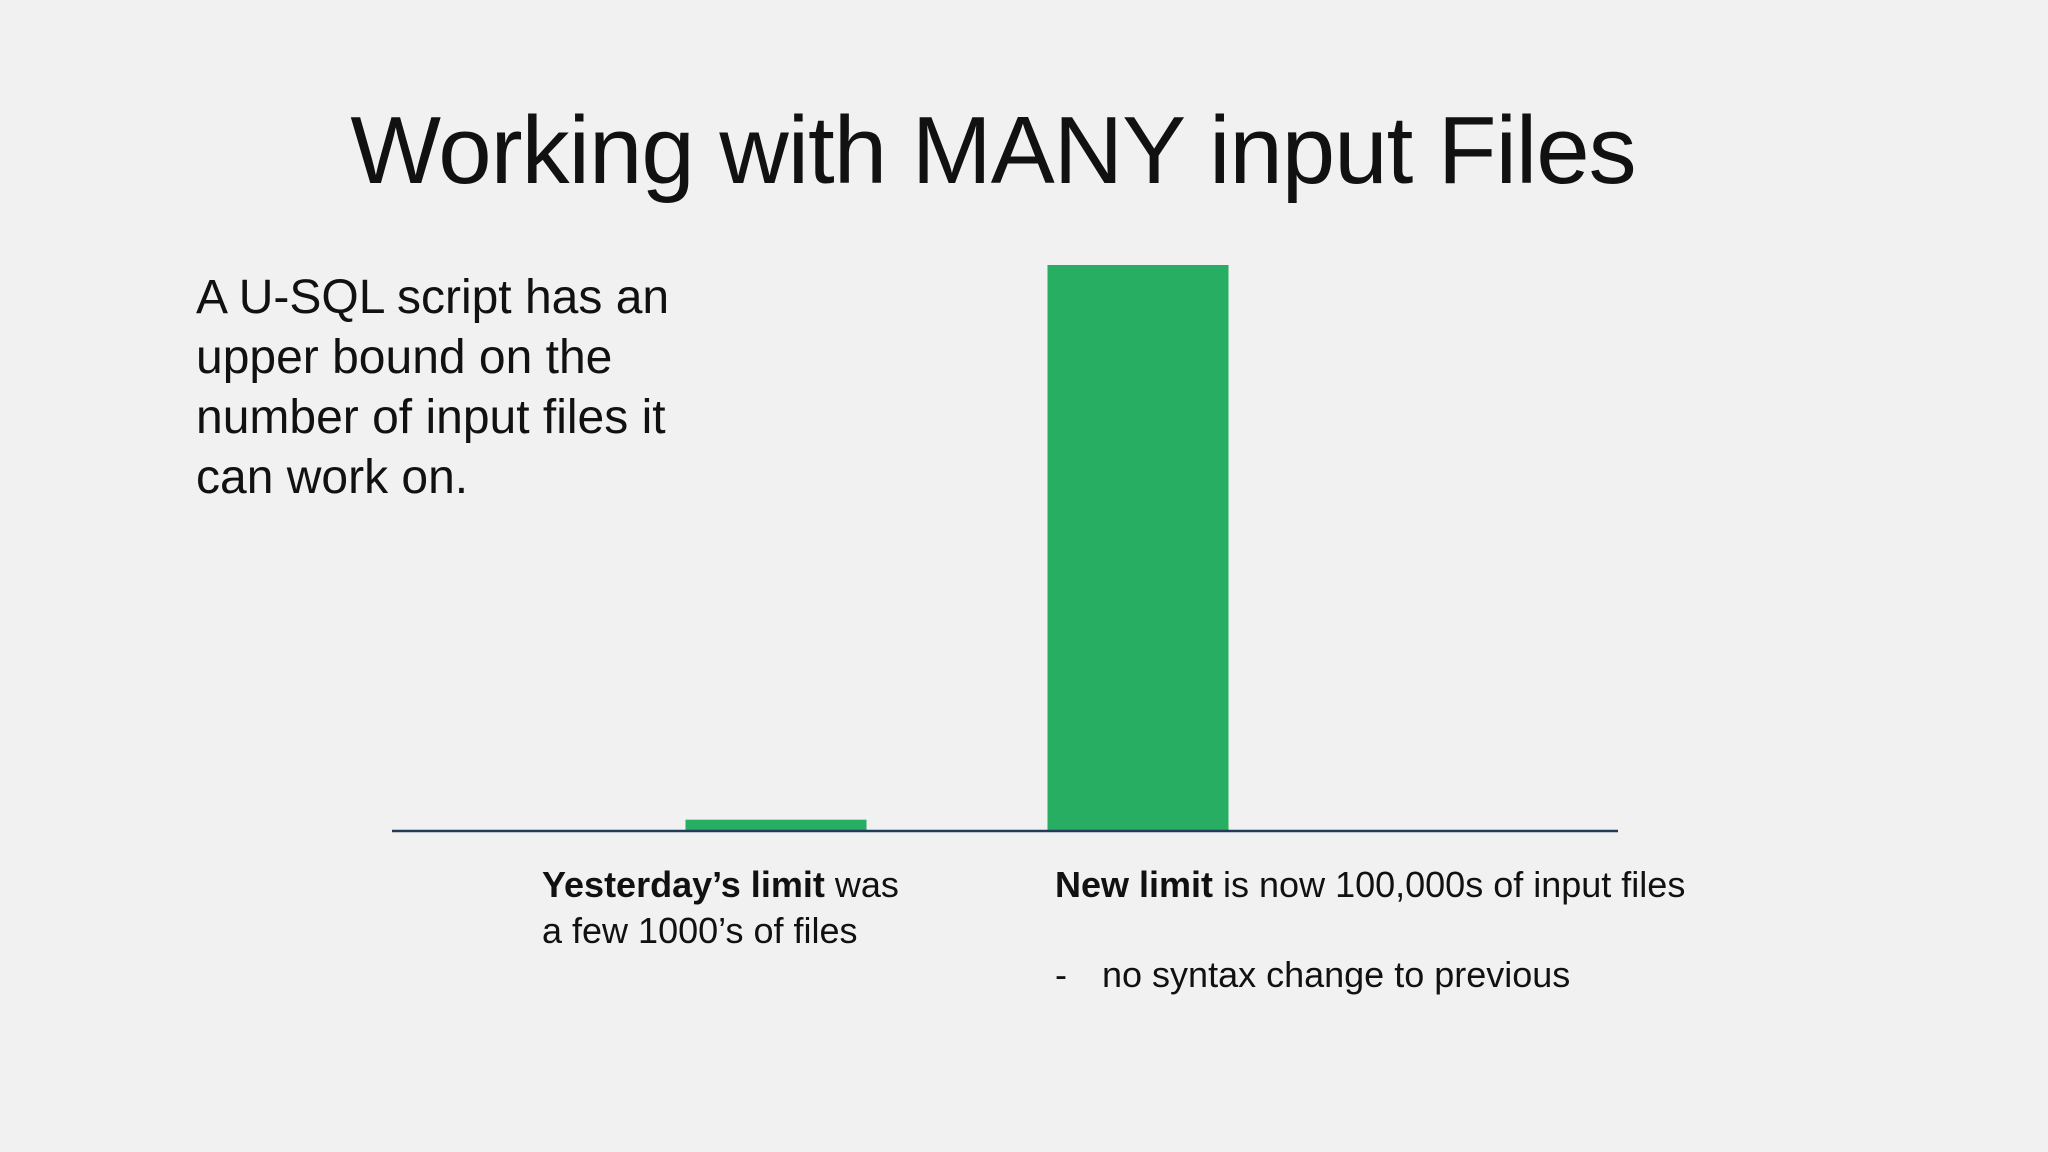 This screenshot has width=2048, height=1152. Describe the element at coordinates (1336, 974) in the screenshot. I see `note-text: no syntax change to previous` at that location.